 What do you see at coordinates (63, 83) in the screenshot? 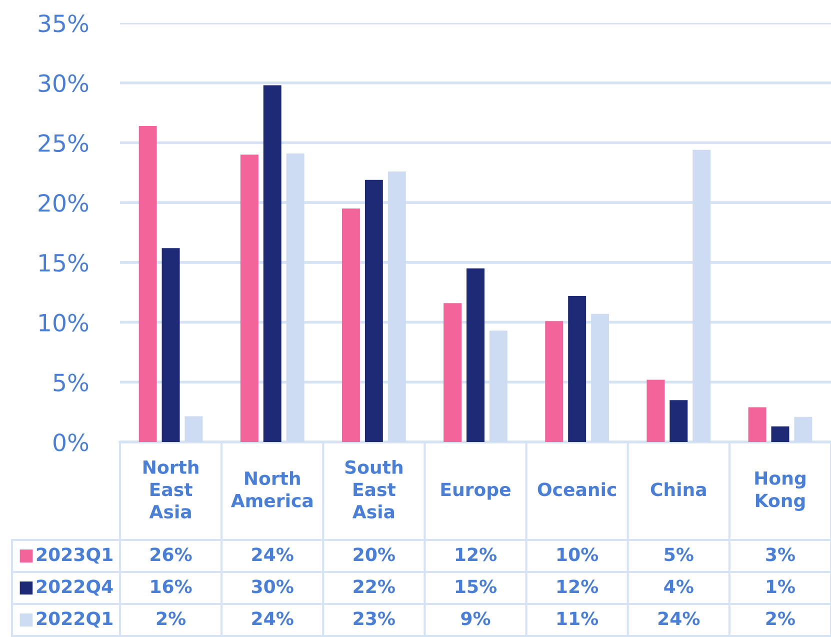
I see `y-tick-label: 30%` at bounding box center [63, 83].